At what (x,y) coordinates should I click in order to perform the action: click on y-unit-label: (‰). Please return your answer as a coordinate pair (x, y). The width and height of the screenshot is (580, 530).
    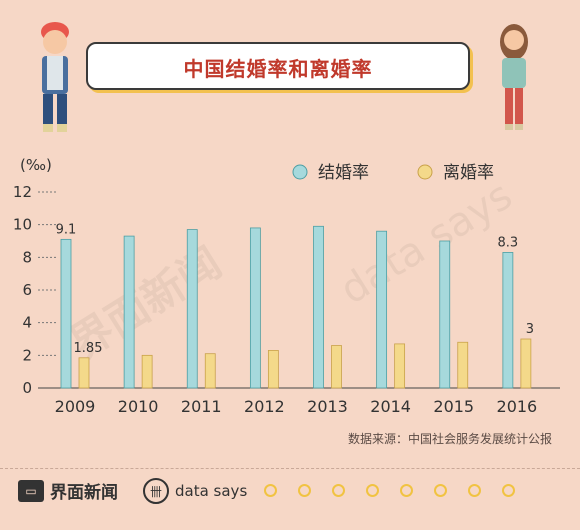
    Looking at the image, I should click on (36, 165).